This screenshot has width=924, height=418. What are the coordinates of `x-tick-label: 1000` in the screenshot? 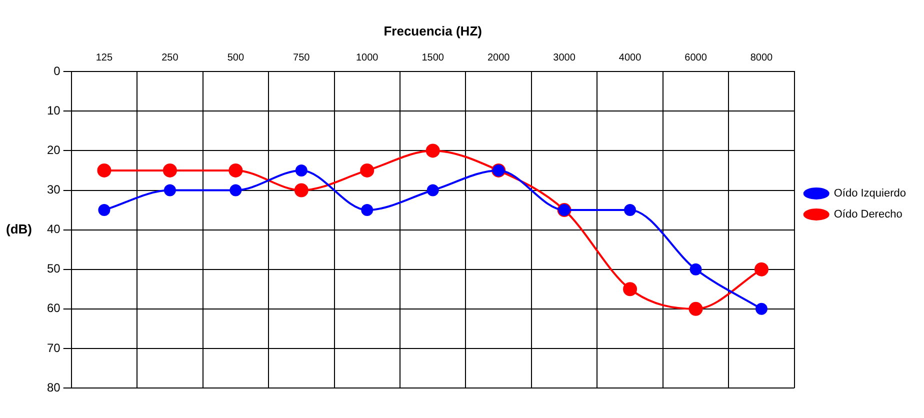 It's located at (367, 58).